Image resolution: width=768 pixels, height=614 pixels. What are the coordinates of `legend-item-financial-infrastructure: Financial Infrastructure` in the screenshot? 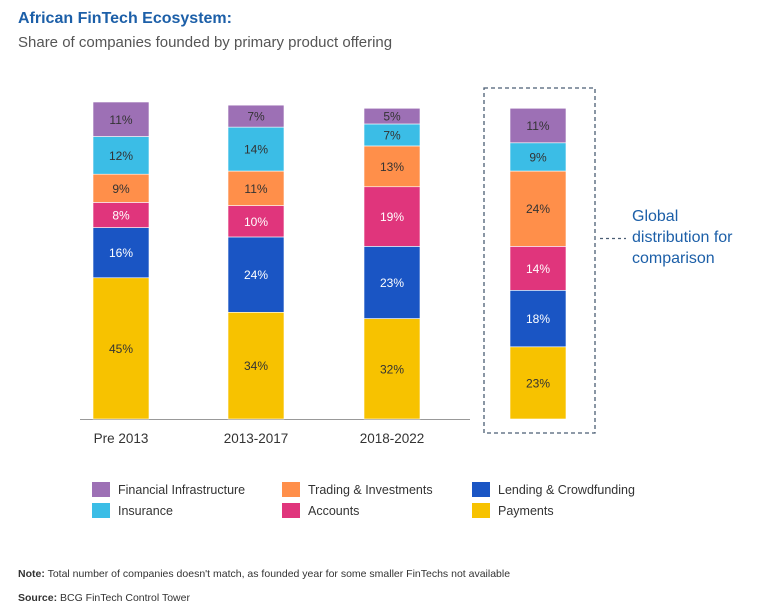 It's located at (187, 489).